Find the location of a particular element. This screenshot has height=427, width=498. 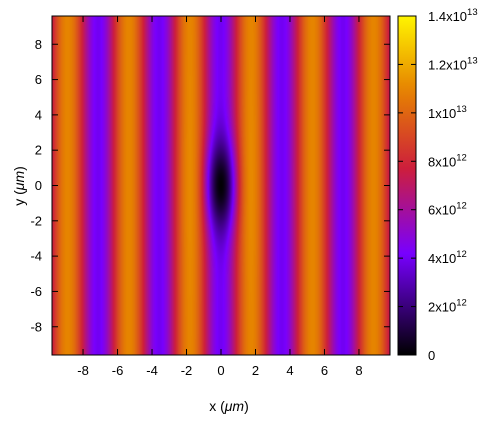

x-tick-label: 2 is located at coordinates (255, 370).